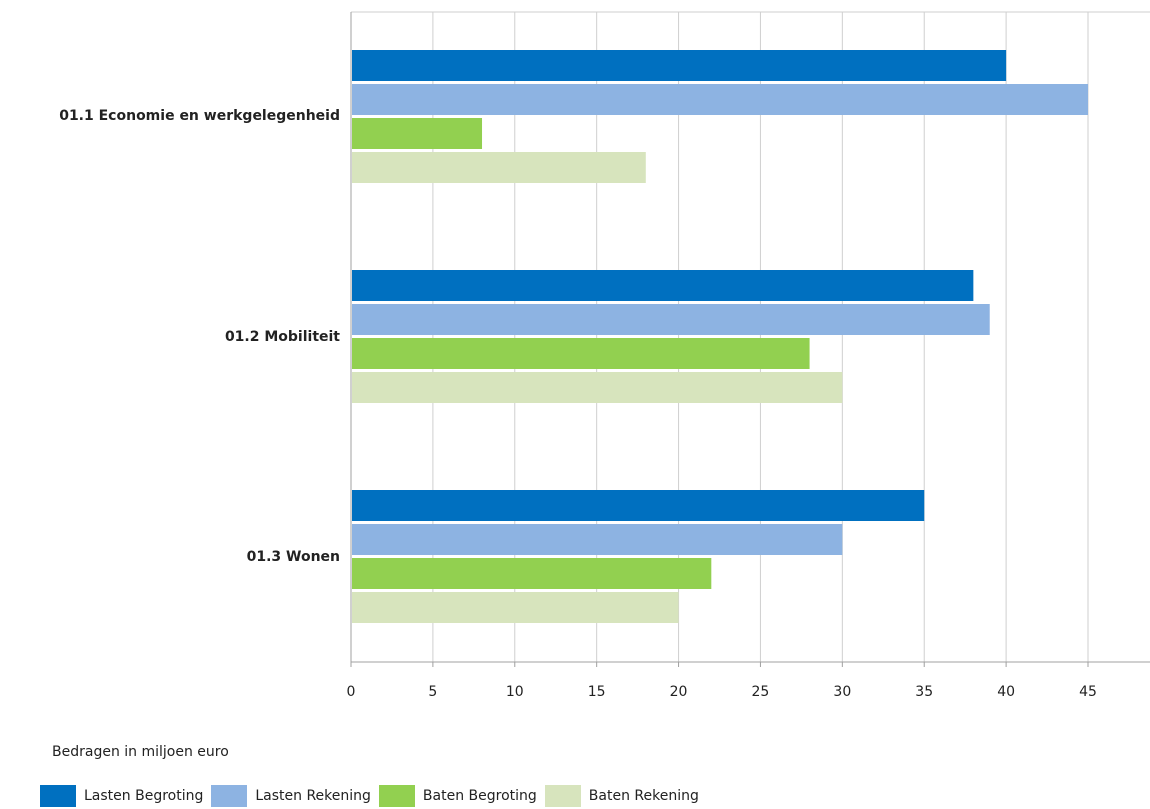 The height and width of the screenshot is (809, 1150). What do you see at coordinates (722, 692) in the screenshot?
I see `x-tick-labels: 0 5 10 15 20 25 30 35 40 45` at bounding box center [722, 692].